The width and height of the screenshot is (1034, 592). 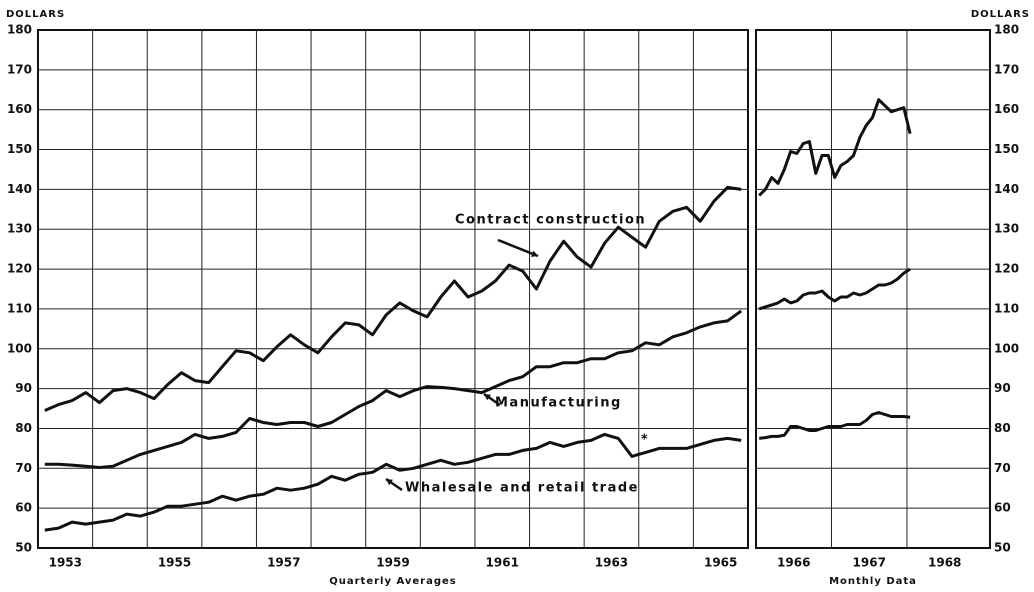 What do you see at coordinates (550, 220) in the screenshot?
I see `series-label: Contract construction` at bounding box center [550, 220].